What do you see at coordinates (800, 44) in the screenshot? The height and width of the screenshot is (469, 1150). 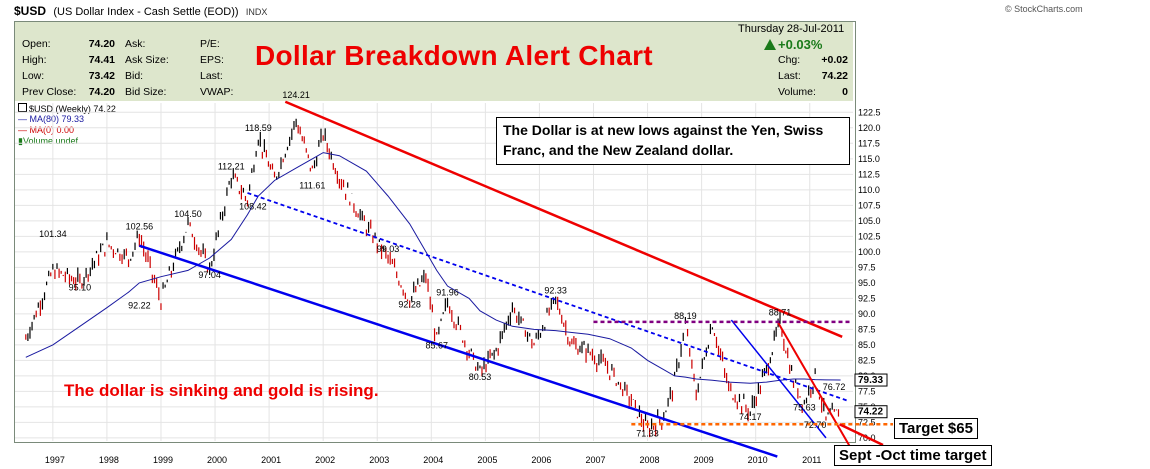 I see `change-percent: +0.03%` at bounding box center [800, 44].